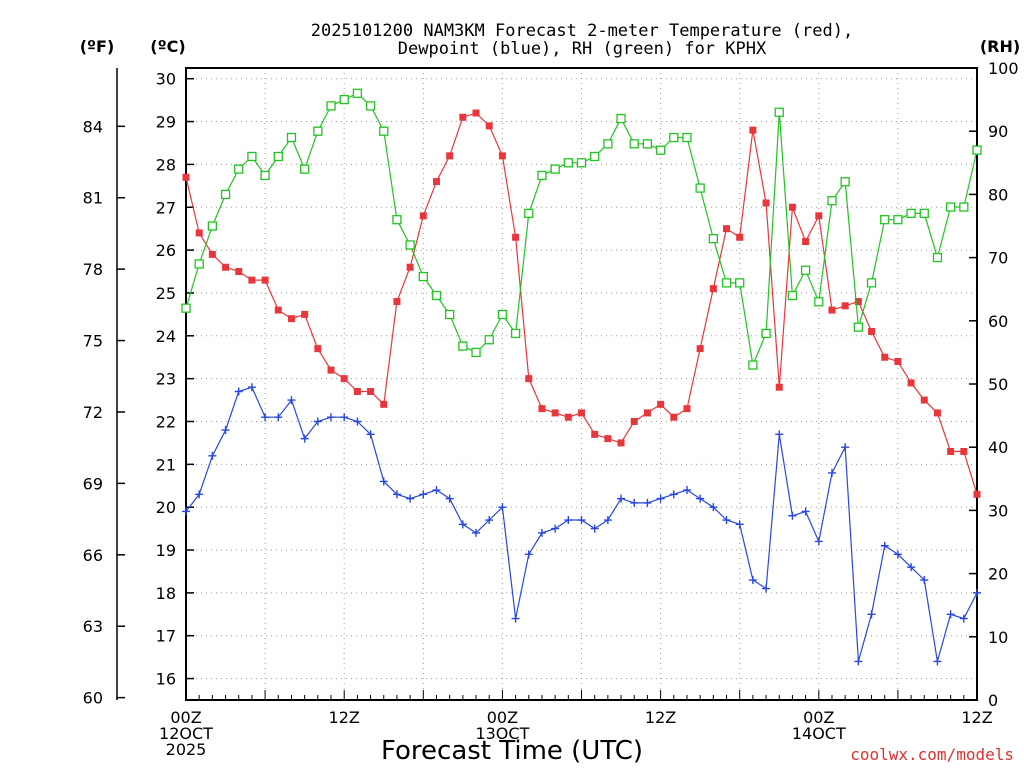 The height and width of the screenshot is (768, 1024). What do you see at coordinates (998, 510) in the screenshot?
I see `rh-tick-label: 30` at bounding box center [998, 510].